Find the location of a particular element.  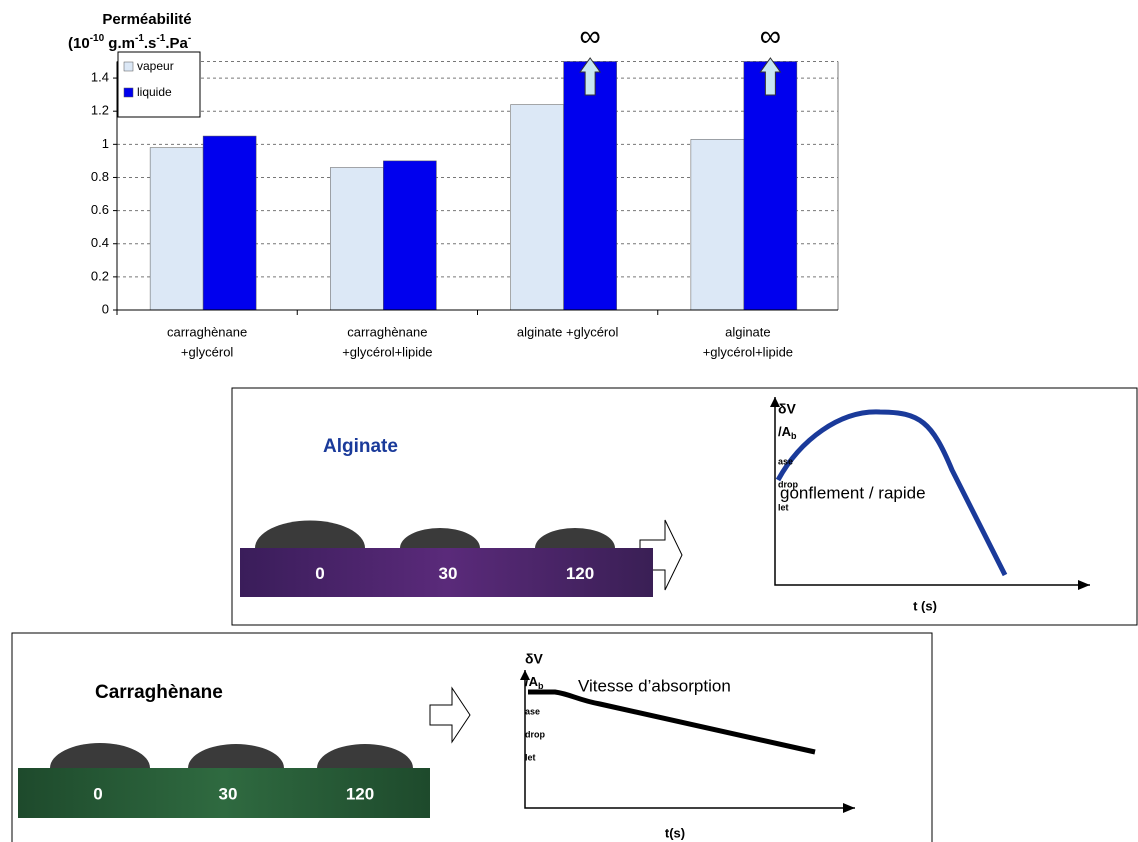

y-tick-label: 0.4 is located at coordinates (100, 242).